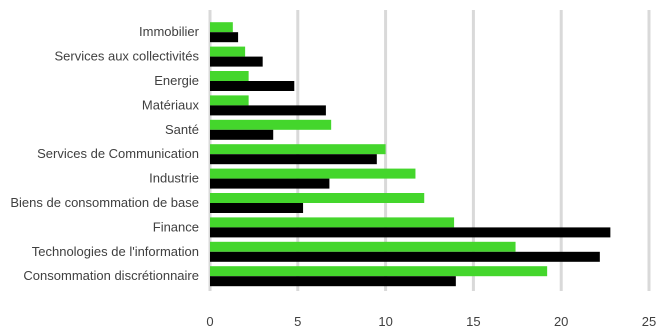 This screenshot has width=657, height=329. I want to click on category-label-2: Energie, so click(176, 80).